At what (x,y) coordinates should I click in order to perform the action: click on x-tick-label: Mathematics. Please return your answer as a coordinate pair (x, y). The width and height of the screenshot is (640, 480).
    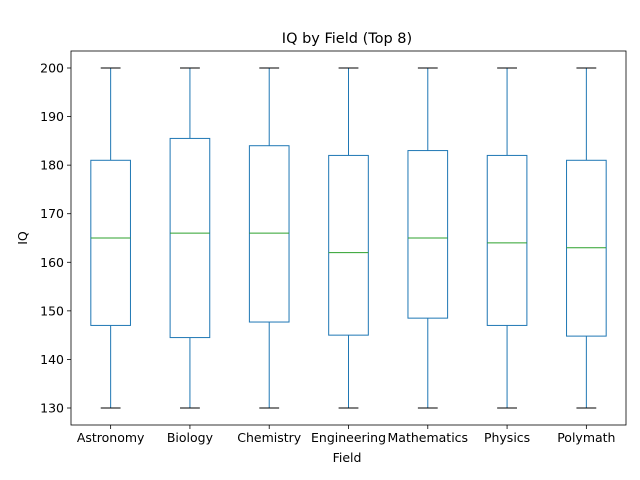
    Looking at the image, I should click on (428, 437).